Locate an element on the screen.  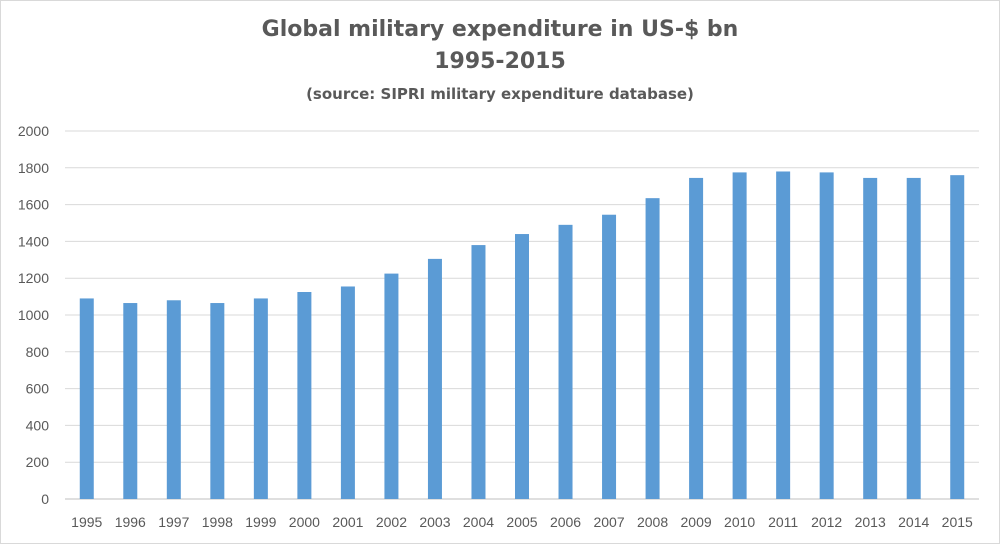
y-tick-label: 200 is located at coordinates (38, 462).